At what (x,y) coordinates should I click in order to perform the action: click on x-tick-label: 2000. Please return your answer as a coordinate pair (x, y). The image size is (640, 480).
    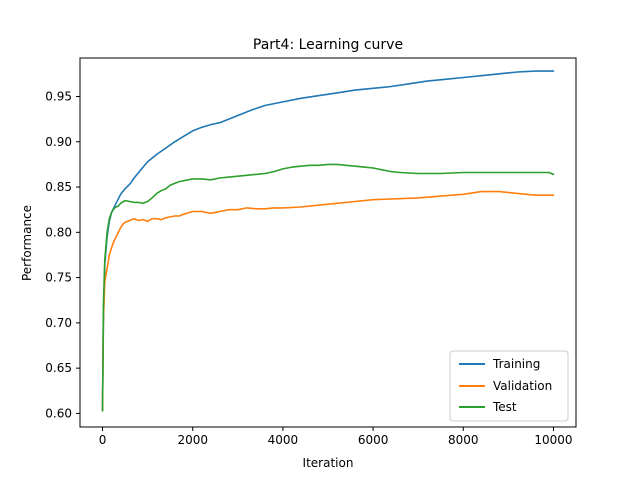
    Looking at the image, I should click on (192, 440).